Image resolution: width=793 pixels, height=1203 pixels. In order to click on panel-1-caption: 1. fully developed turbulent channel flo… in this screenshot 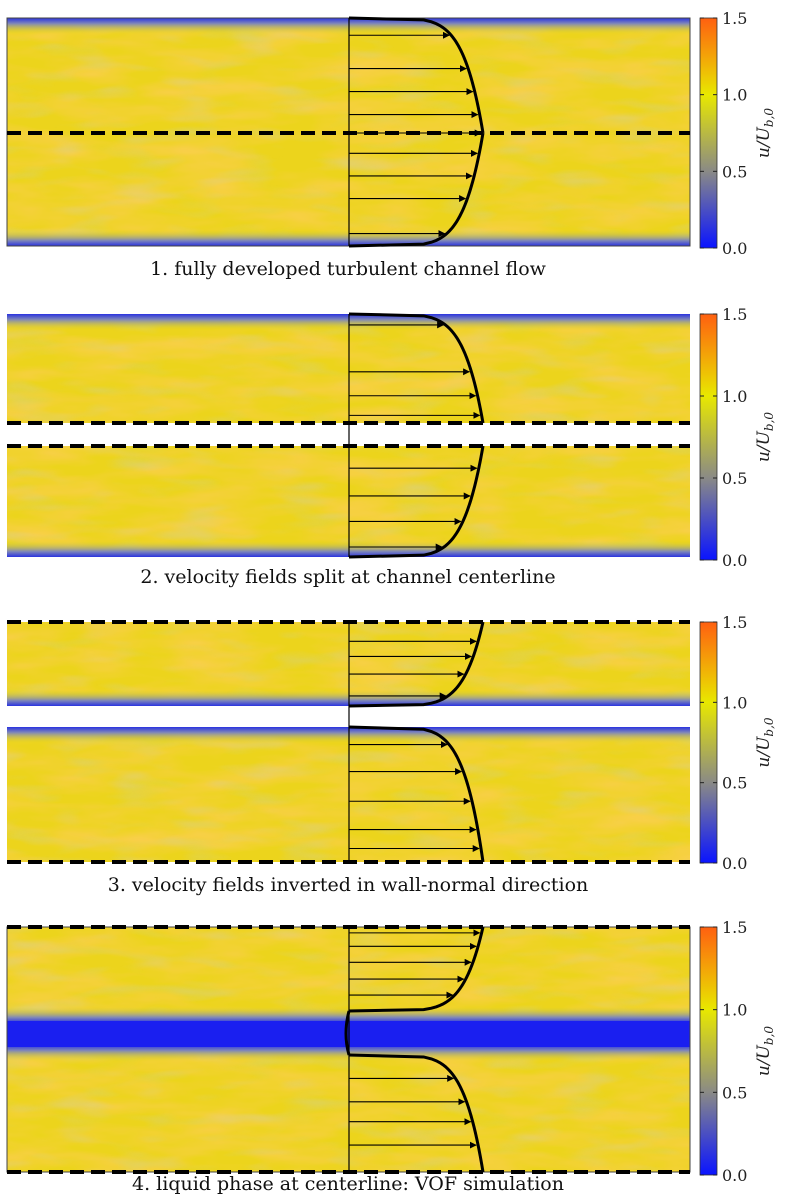, I will do `click(348, 269)`.